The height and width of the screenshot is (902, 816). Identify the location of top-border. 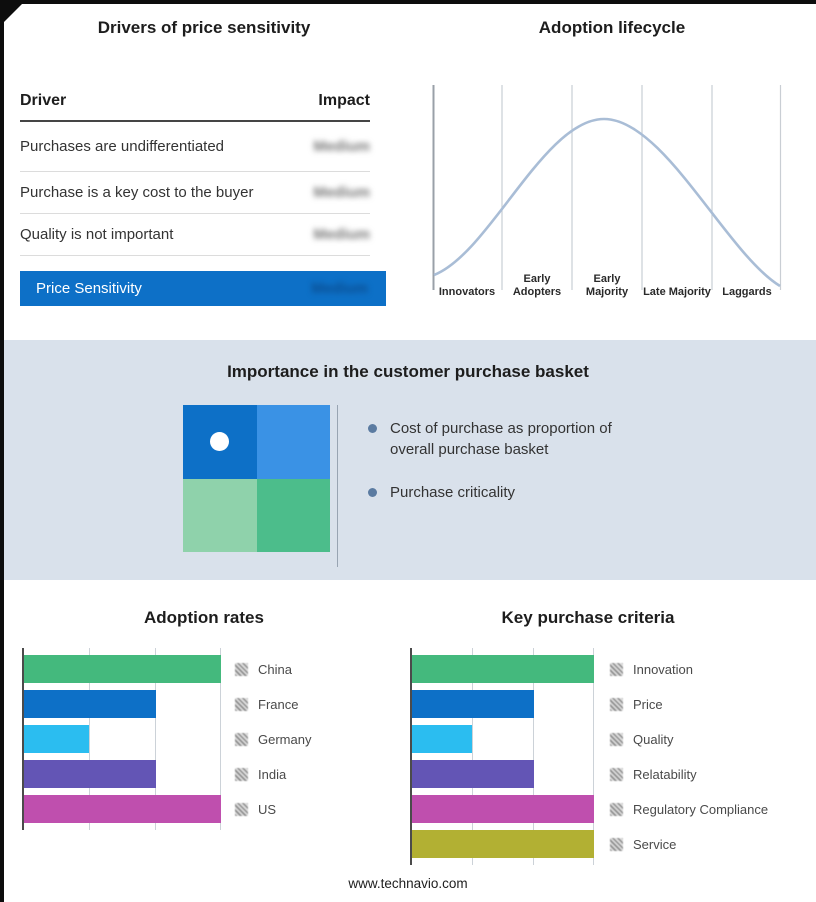
(408, 2).